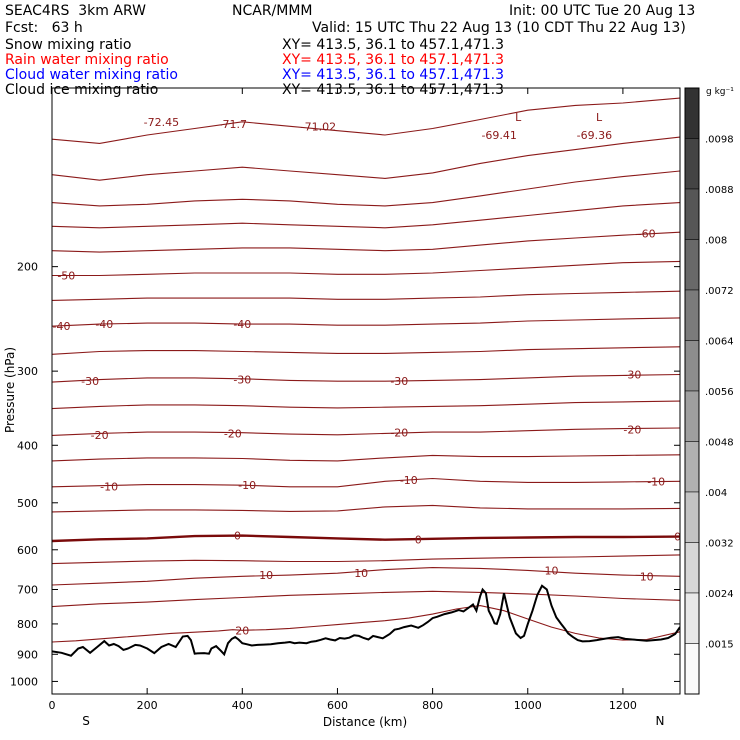 The image size is (740, 740). I want to click on x-tick-label: 1200, so click(623, 705).